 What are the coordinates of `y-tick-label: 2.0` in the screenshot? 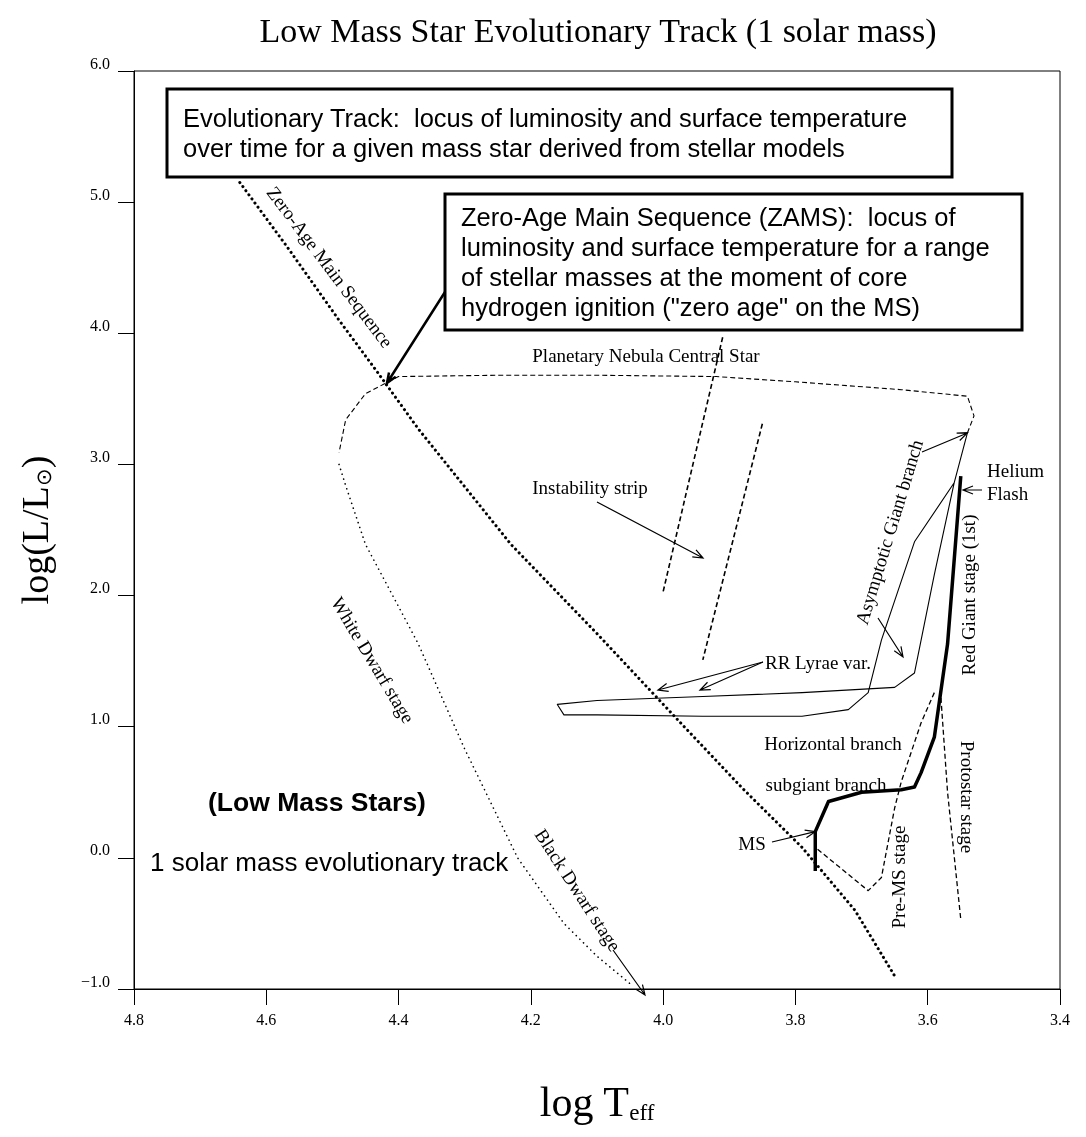 It's located at (100, 588).